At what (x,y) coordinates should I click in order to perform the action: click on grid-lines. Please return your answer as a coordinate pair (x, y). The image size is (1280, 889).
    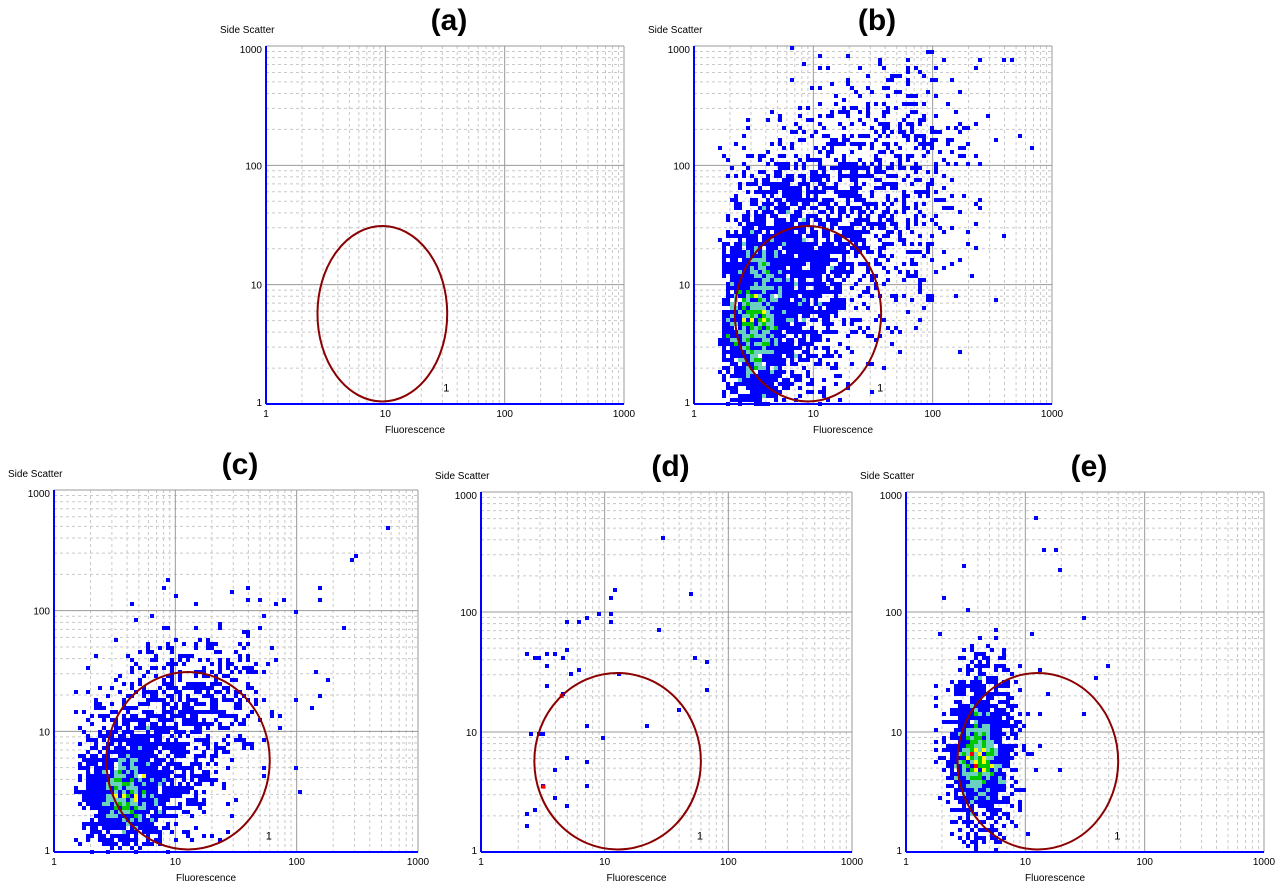
    Looking at the image, I should click on (236, 670).